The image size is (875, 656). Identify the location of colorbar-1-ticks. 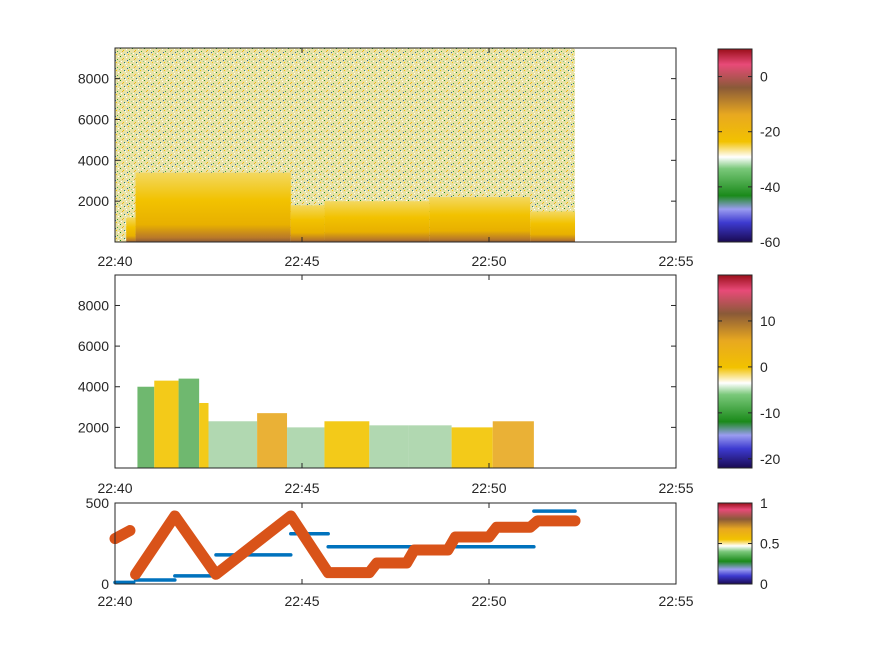
(735, 159).